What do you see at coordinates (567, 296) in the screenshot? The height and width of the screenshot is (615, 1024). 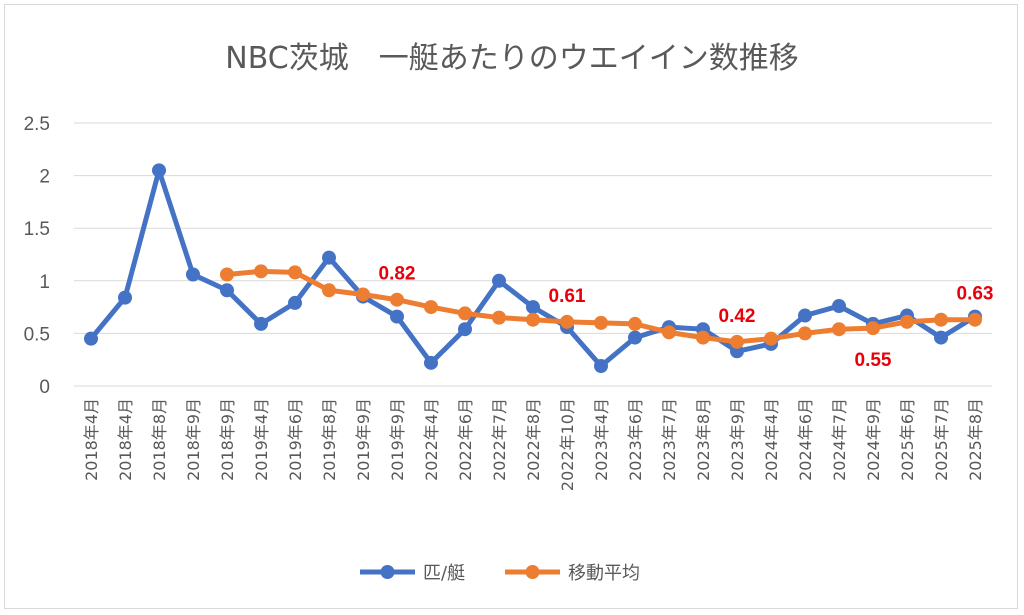 I see `data-label: 0.61` at bounding box center [567, 296].